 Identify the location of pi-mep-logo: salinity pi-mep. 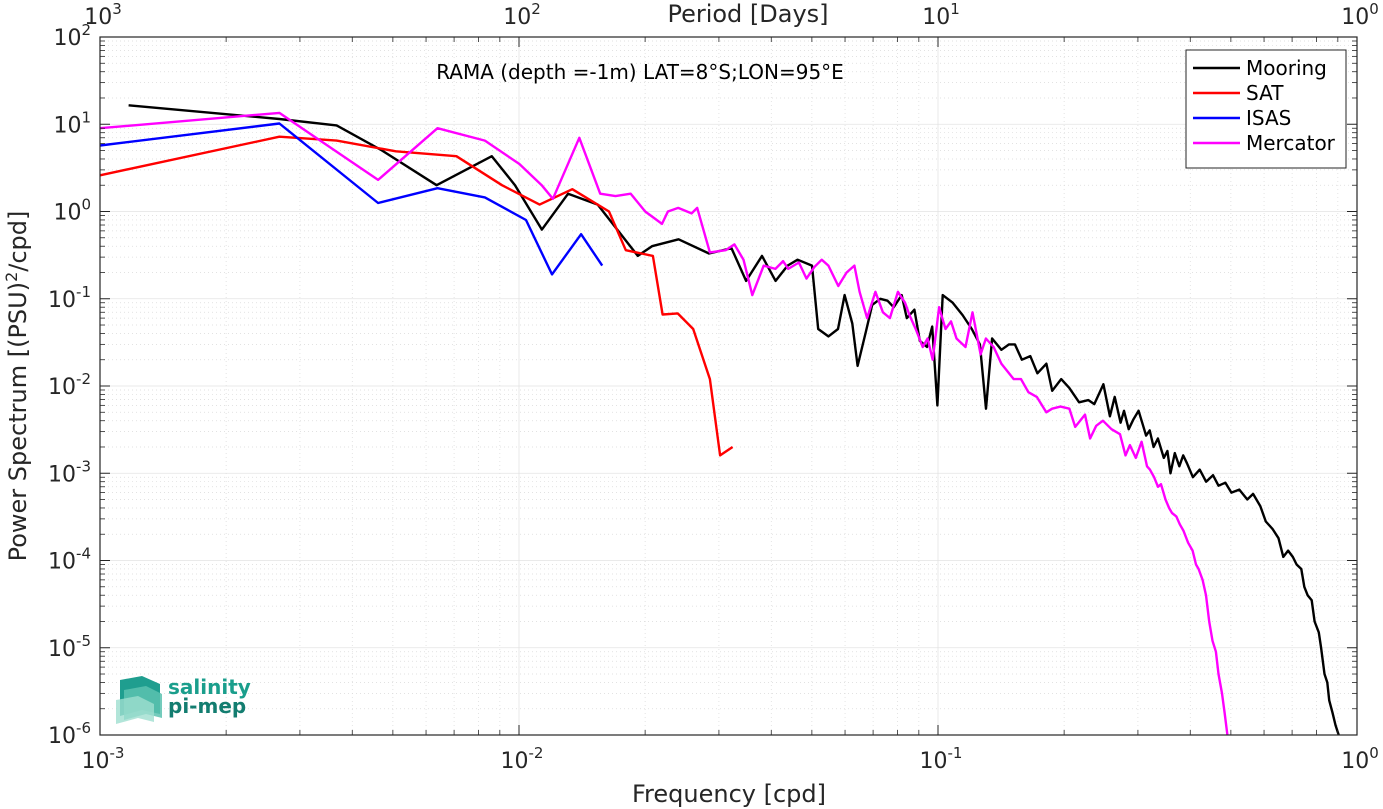
(183, 699).